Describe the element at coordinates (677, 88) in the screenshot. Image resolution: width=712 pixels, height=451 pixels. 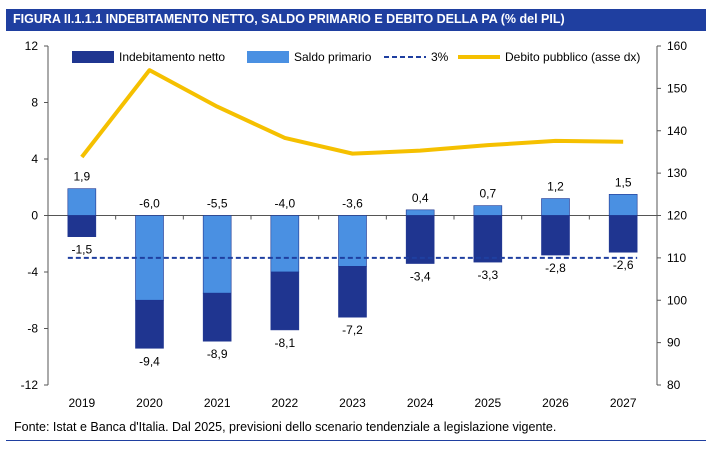
I see `right-tick-label: 150` at that location.